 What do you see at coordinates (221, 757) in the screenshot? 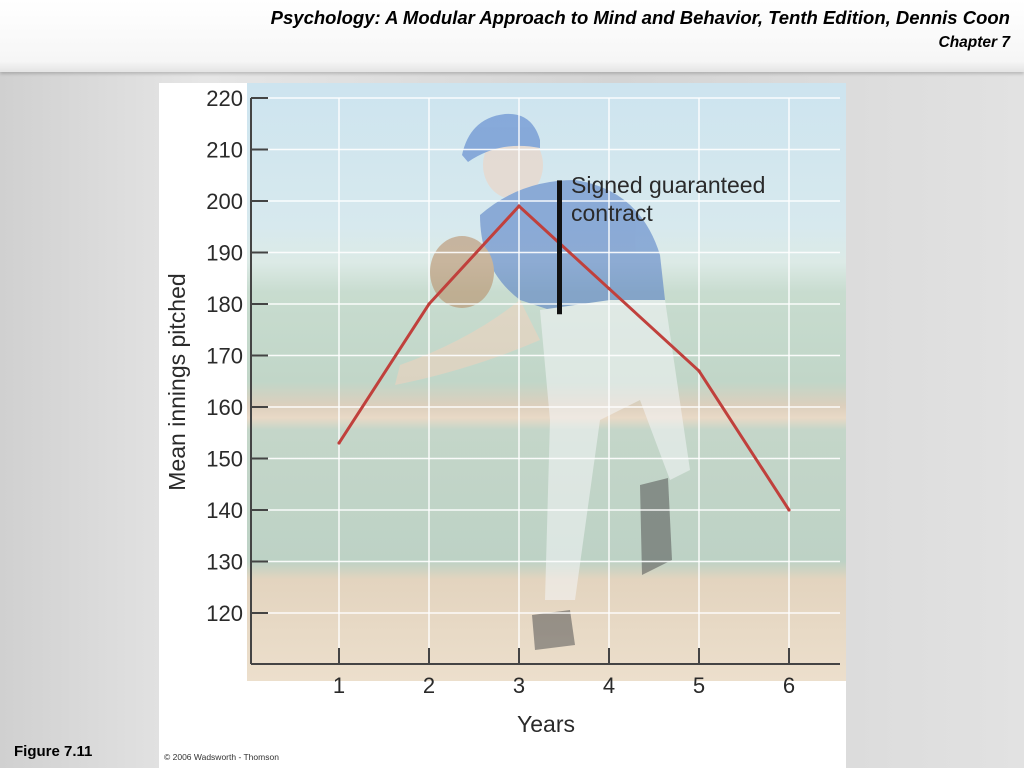
I see `copyright-notice: © 2006 Wadsworth - Thomson` at bounding box center [221, 757].